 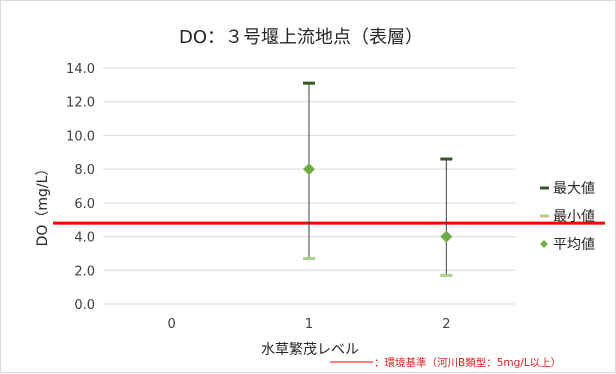 What do you see at coordinates (544, 244) in the screenshot?
I see `legend-marker-mean` at bounding box center [544, 244].